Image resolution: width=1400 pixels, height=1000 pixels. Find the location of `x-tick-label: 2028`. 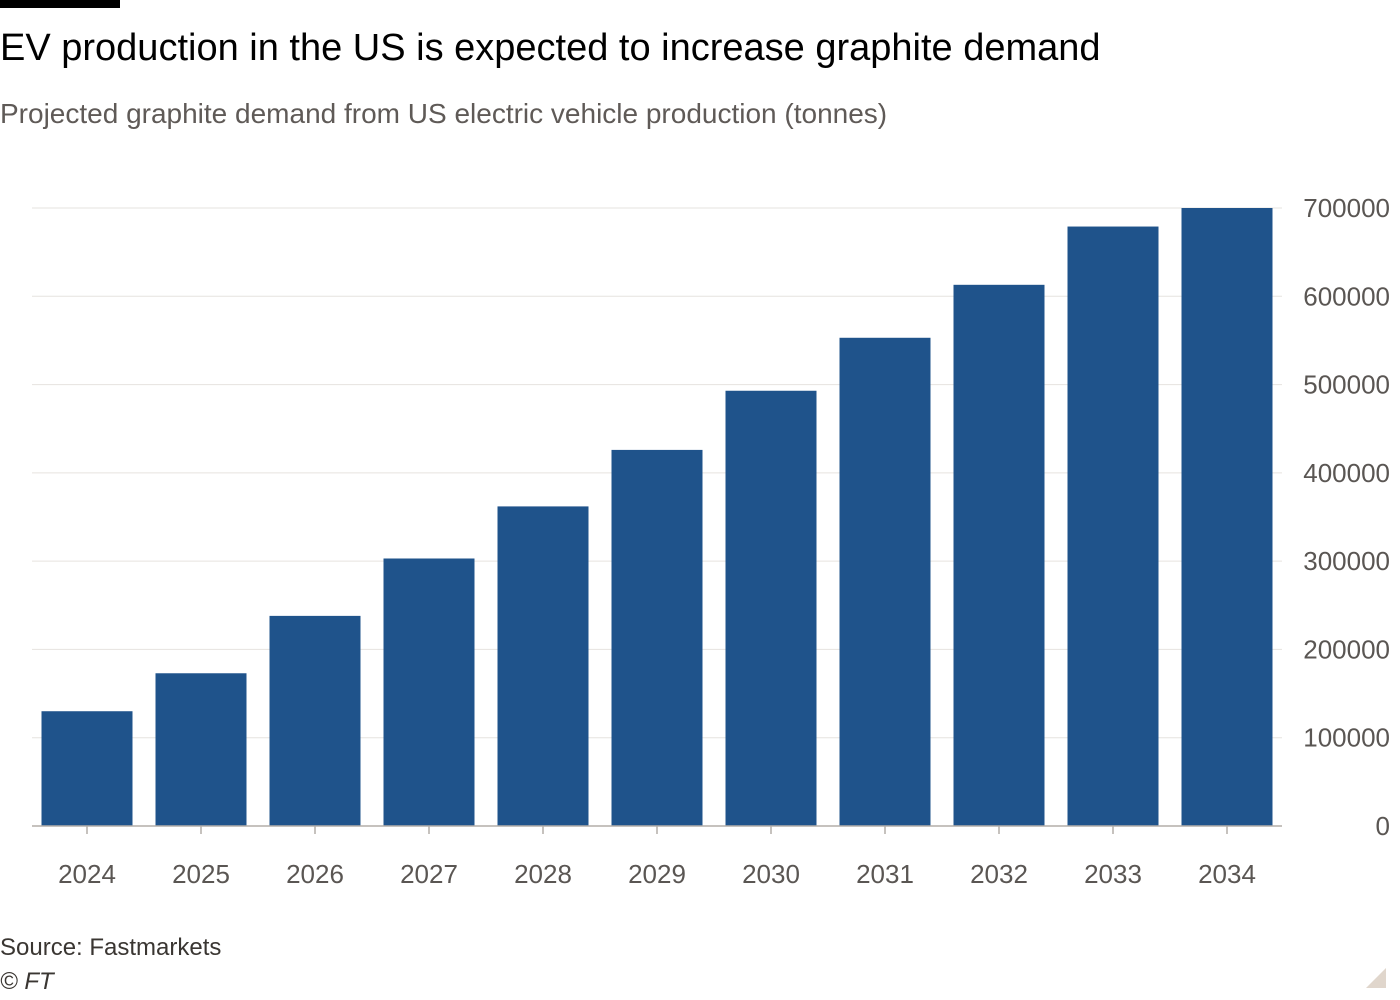

x-tick-label: 2028 is located at coordinates (543, 874).